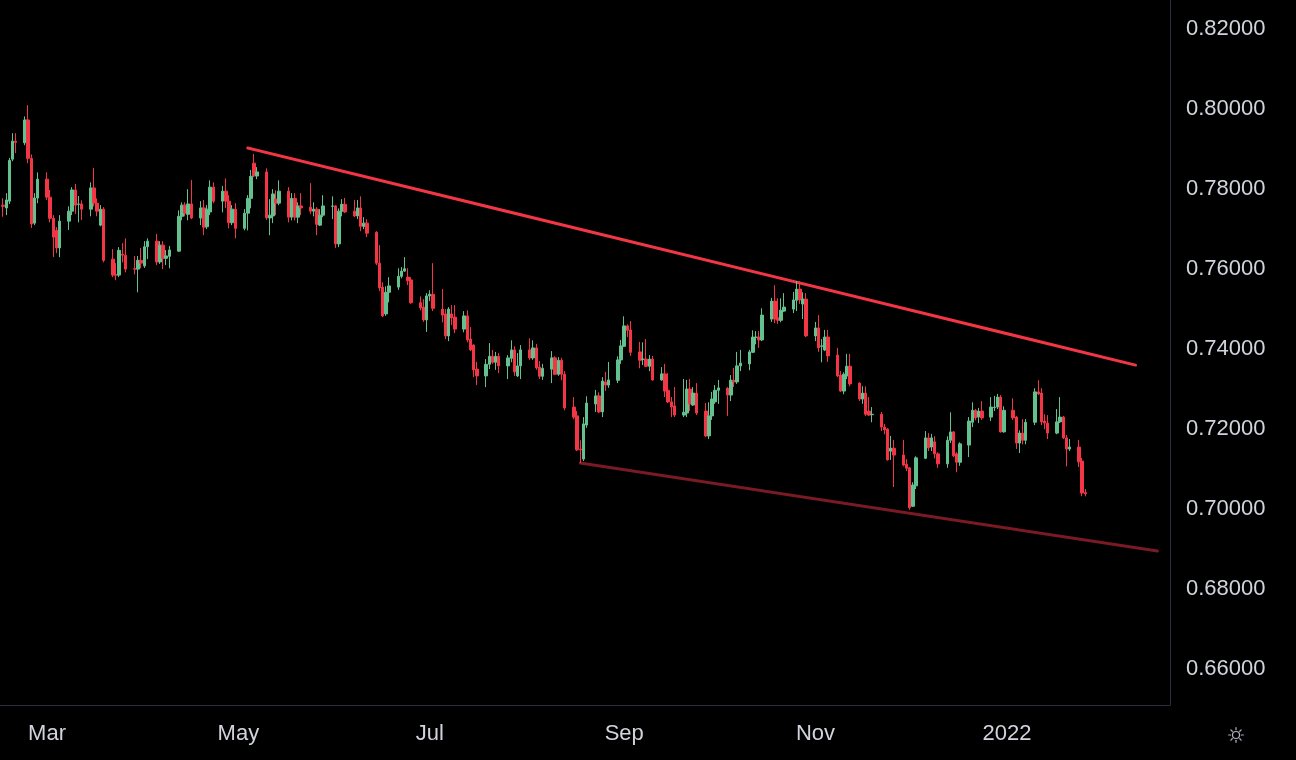 The image size is (1296, 760). I want to click on x-tick-label: Mar, so click(47, 732).